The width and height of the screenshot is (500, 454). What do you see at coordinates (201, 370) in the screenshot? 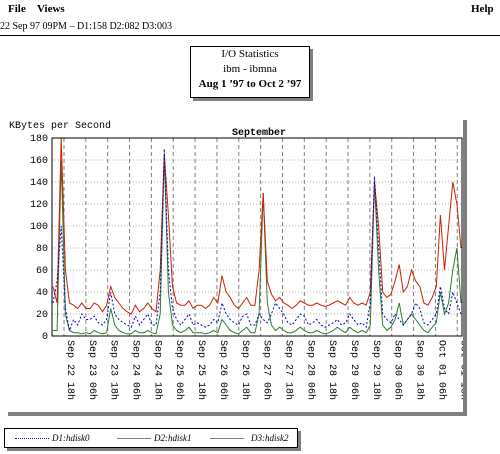
I see `x-tick-label: Sep 25 18h` at bounding box center [201, 370].